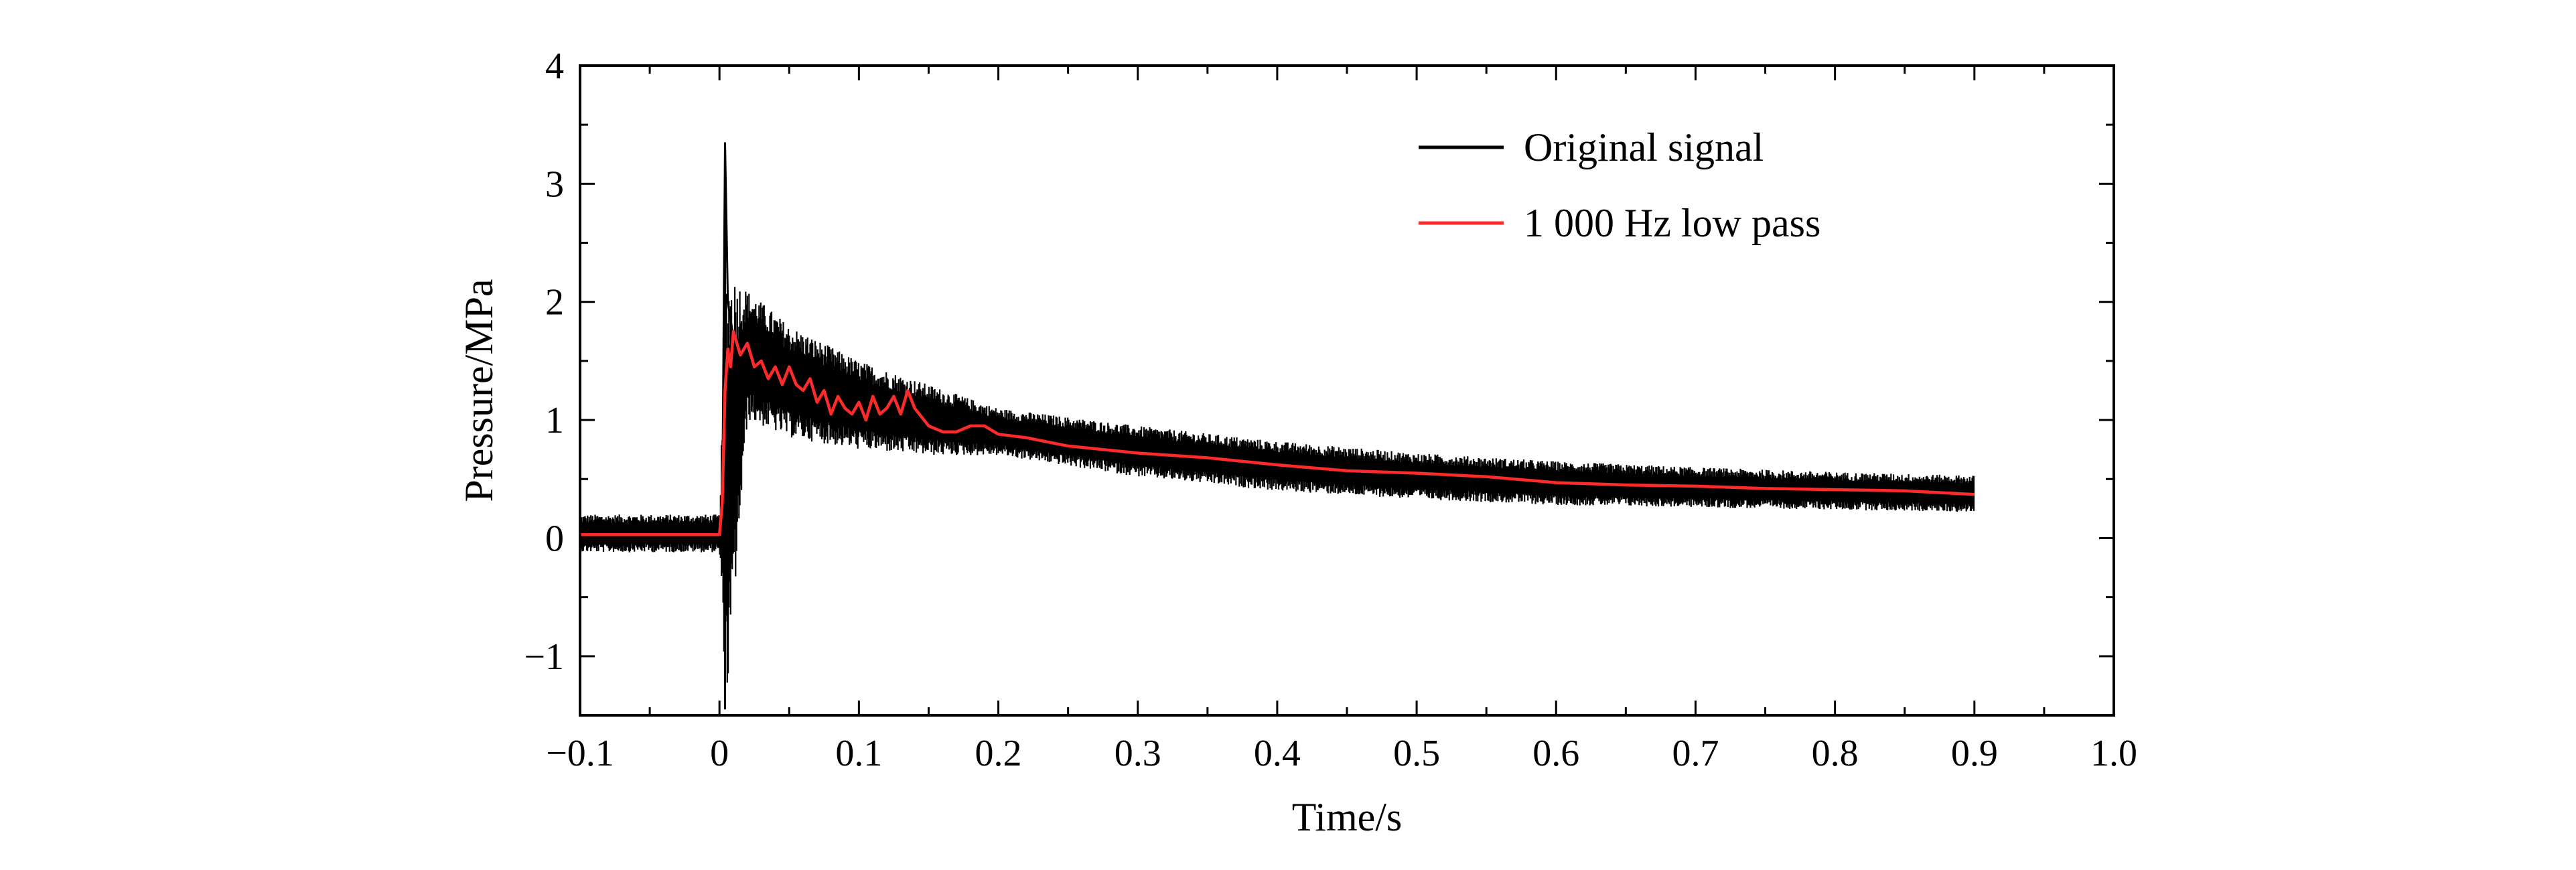 The width and height of the screenshot is (2576, 870). I want to click on x-tick-label: 0.2, so click(998, 753).